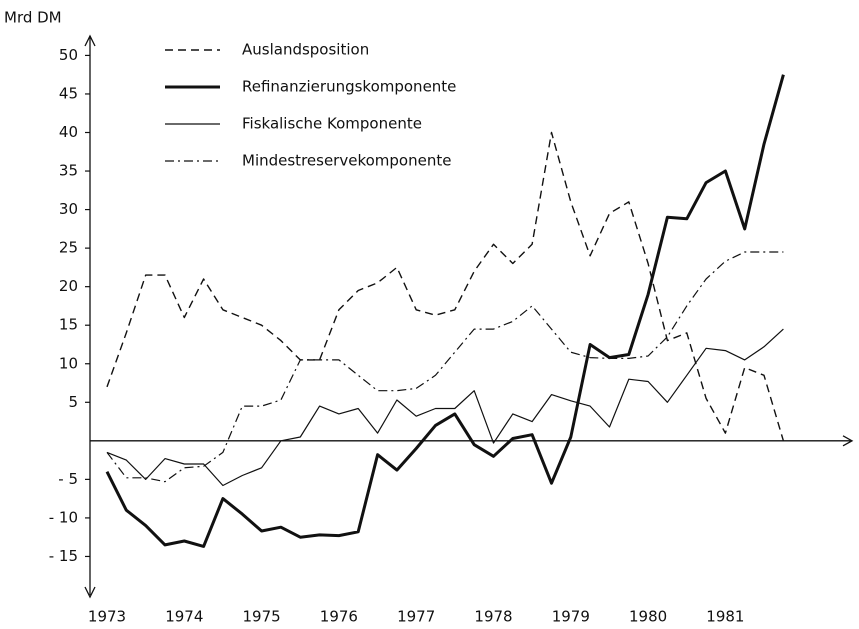 Image resolution: width=859 pixels, height=629 pixels. What do you see at coordinates (68, 363) in the screenshot?
I see `y-tick-label: 10` at bounding box center [68, 363].